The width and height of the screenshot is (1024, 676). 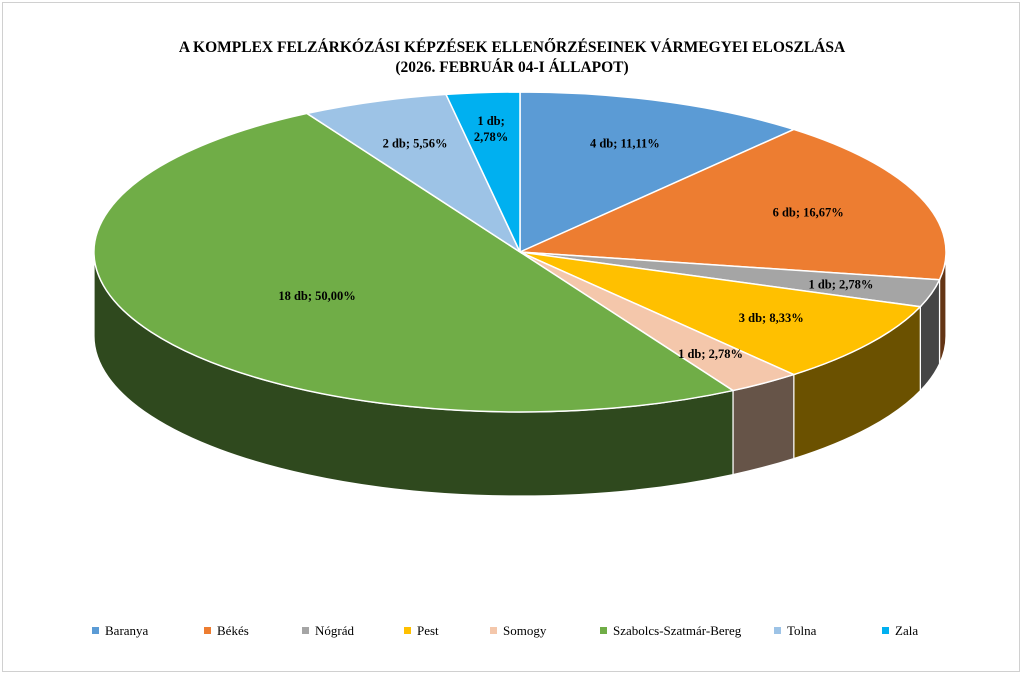 What do you see at coordinates (482, 172) in the screenshot?
I see `pie-slice-zala` at bounding box center [482, 172].